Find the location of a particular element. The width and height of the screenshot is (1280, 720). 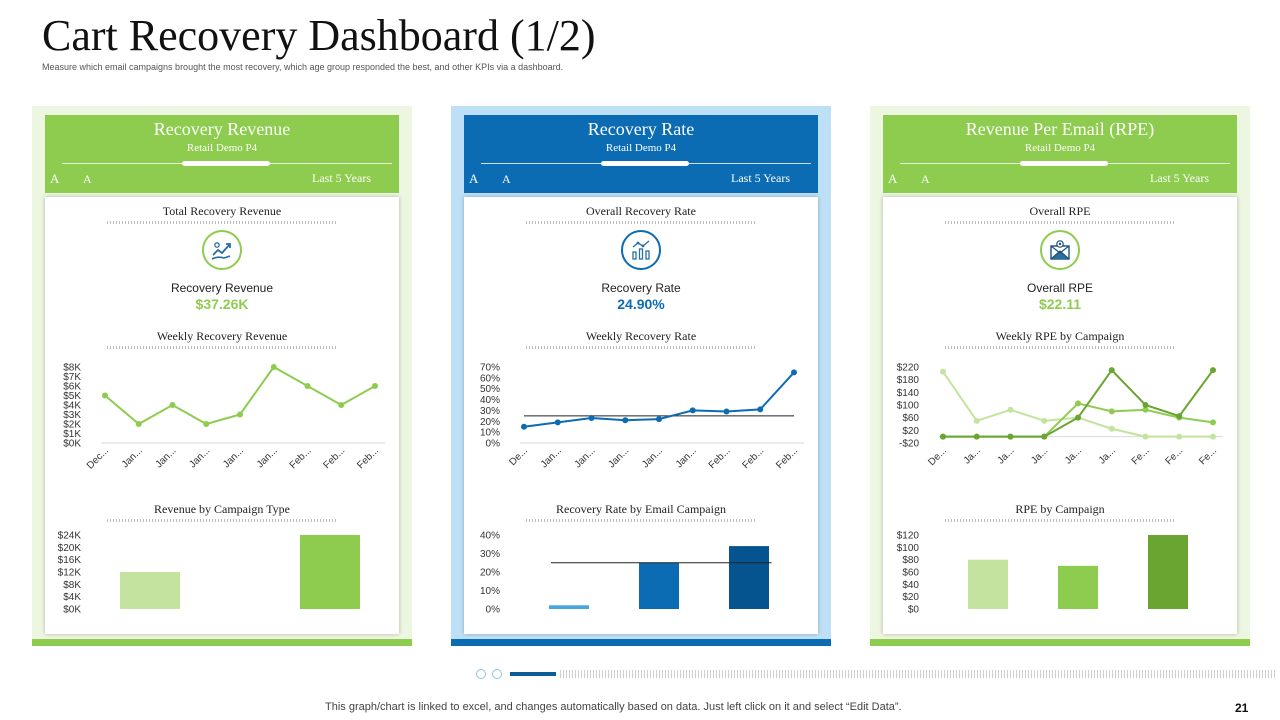

bar-chart-title: Recovery Rate by Email Campaign is located at coordinates (641, 509).